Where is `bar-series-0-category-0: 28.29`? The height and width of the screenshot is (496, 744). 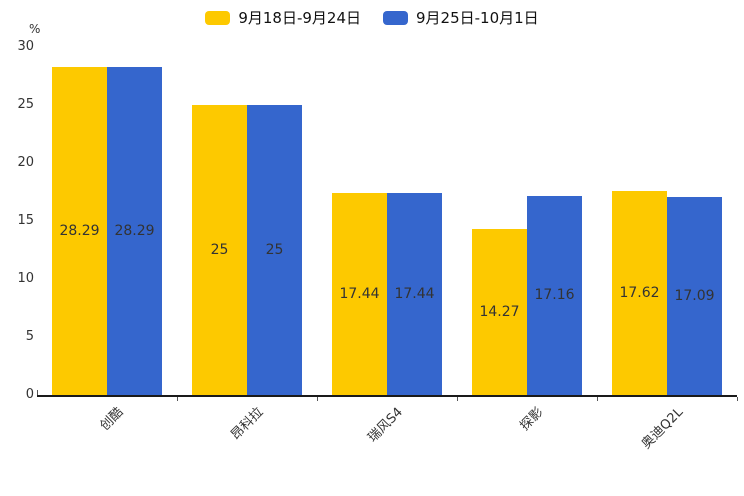
bar-series-0-category-0: 28.29 is located at coordinates (79, 230).